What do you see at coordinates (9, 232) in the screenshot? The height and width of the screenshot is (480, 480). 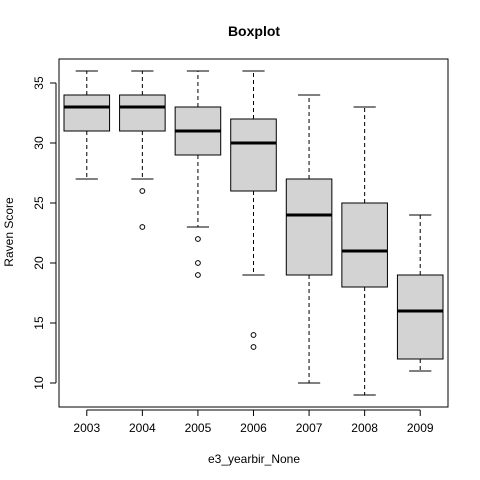 I see `y-axis-label: Raven Score` at bounding box center [9, 232].